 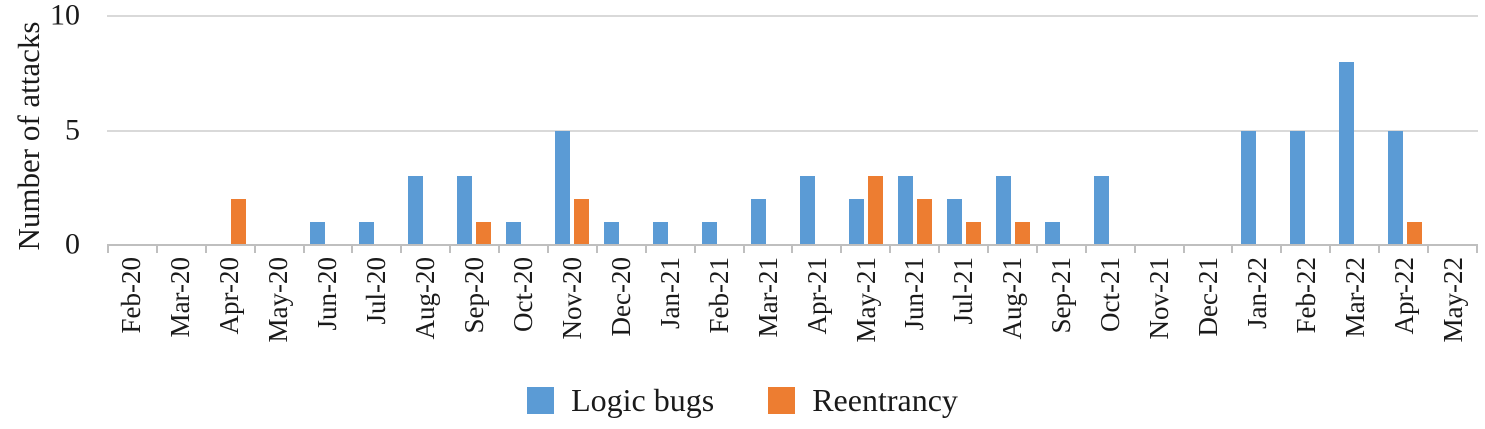 What do you see at coordinates (767, 297) in the screenshot?
I see `x-label-mar-21: Mar-21` at bounding box center [767, 297].